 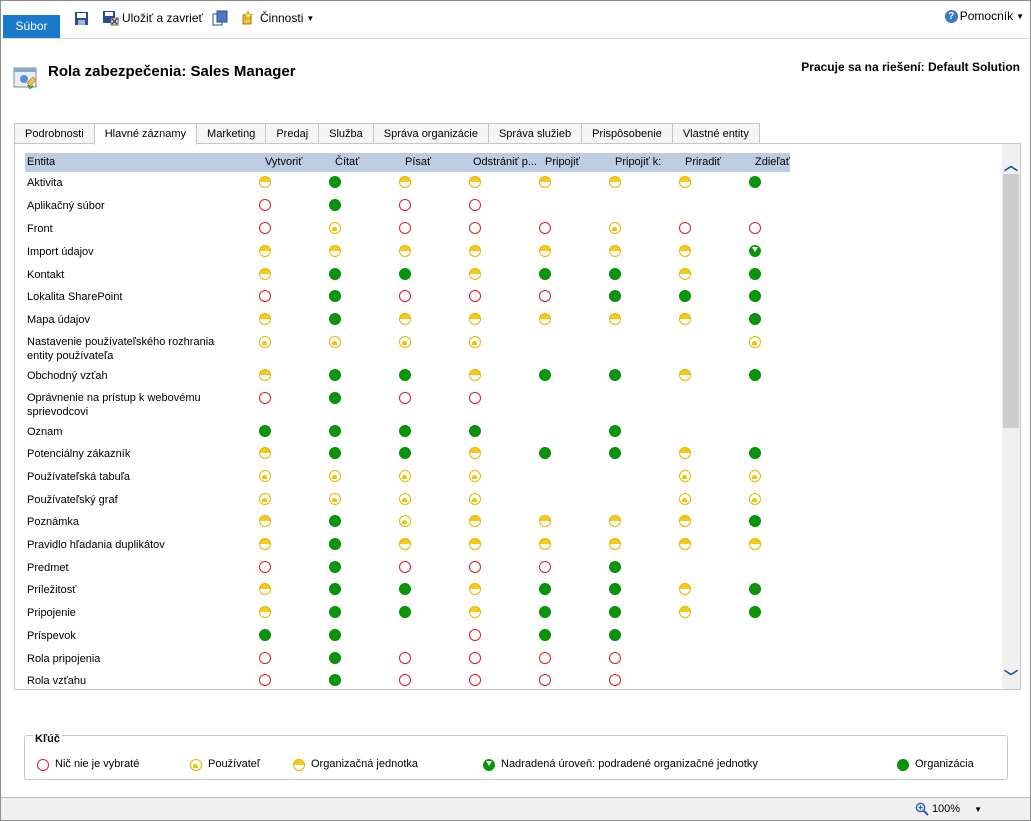 What do you see at coordinates (430, 133) in the screenshot?
I see `tab-6: Správa organizácie` at bounding box center [430, 133].